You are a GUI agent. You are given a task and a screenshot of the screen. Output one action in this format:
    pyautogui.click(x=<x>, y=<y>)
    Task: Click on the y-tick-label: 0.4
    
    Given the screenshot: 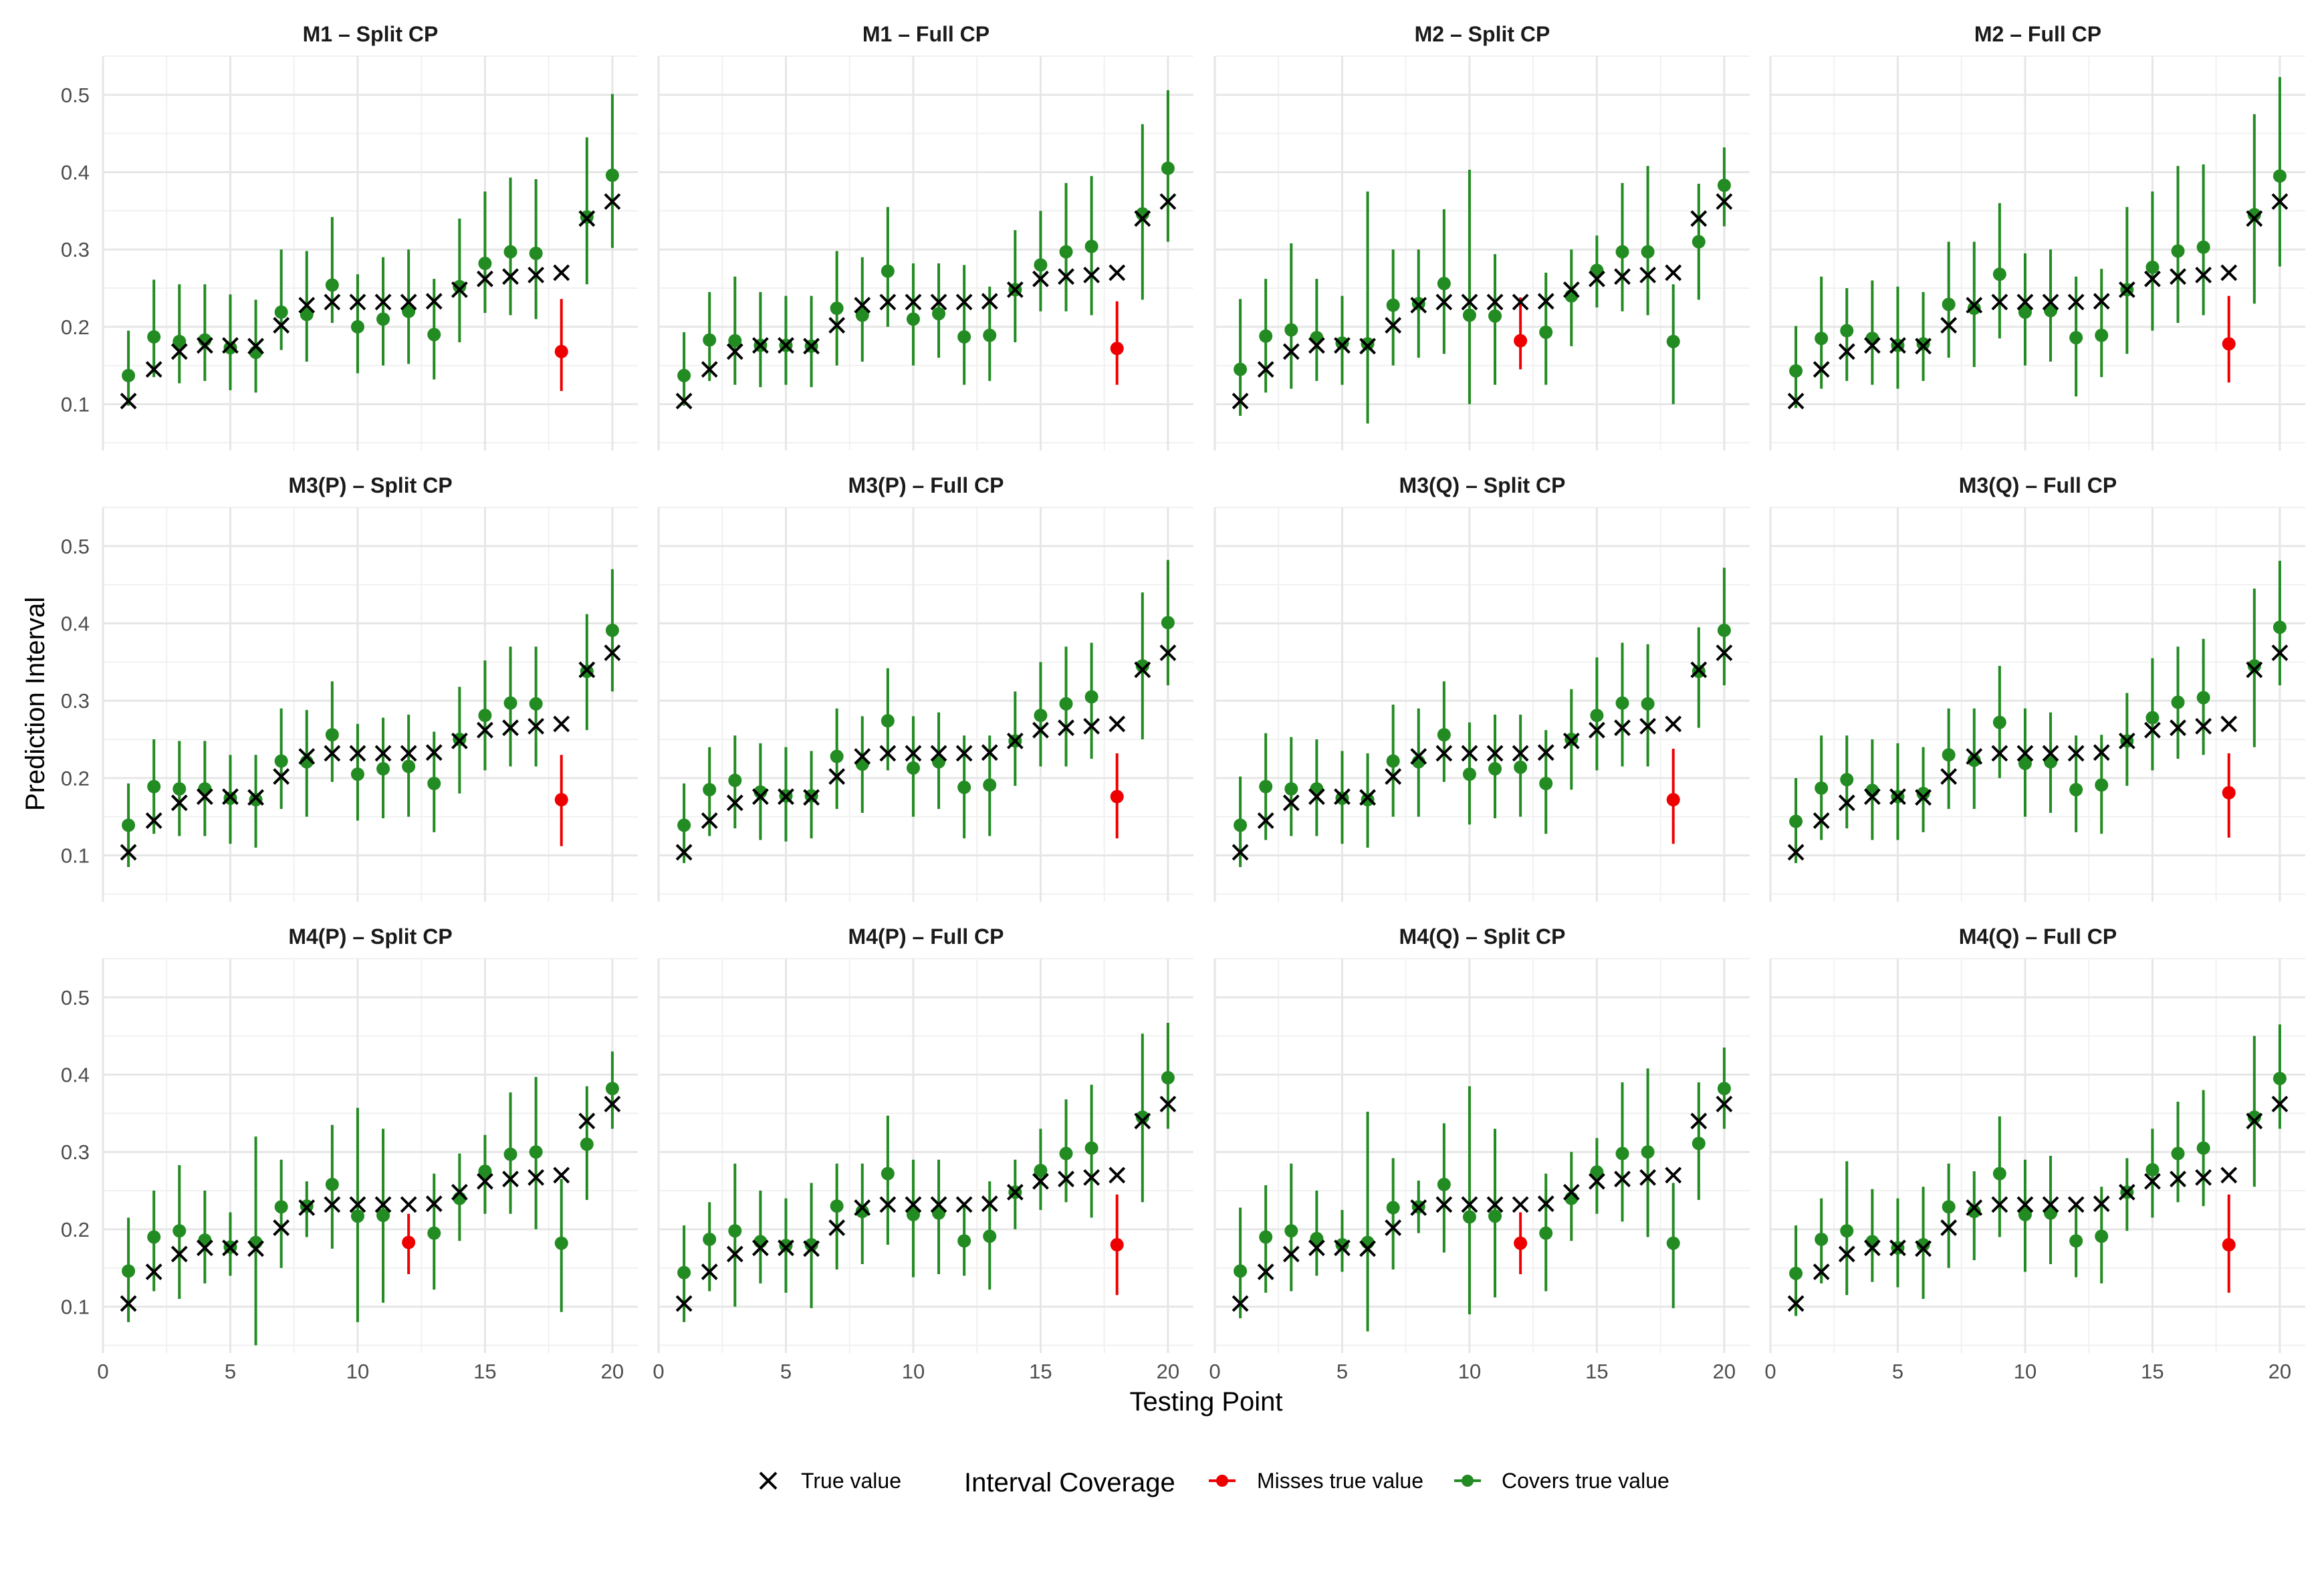 What is the action you would take?
    pyautogui.click(x=75, y=173)
    